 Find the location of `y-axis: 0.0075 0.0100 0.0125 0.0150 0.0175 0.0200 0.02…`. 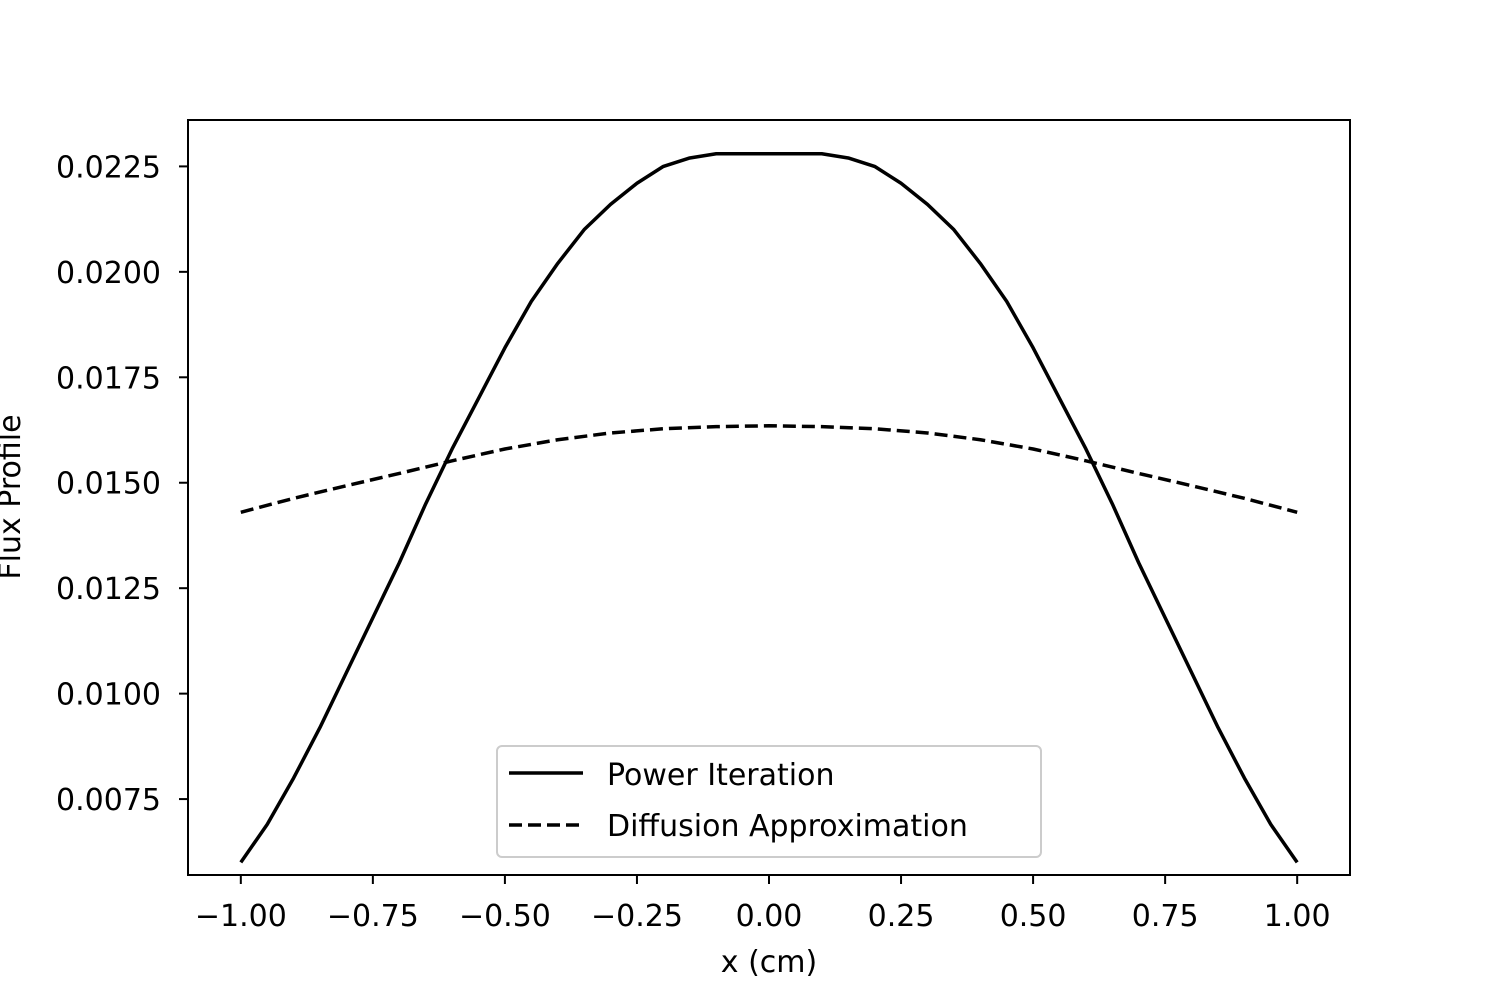

y-axis: 0.0075 0.0100 0.0125 0.0150 0.0175 0.0200 0.02… is located at coordinates (122, 484).